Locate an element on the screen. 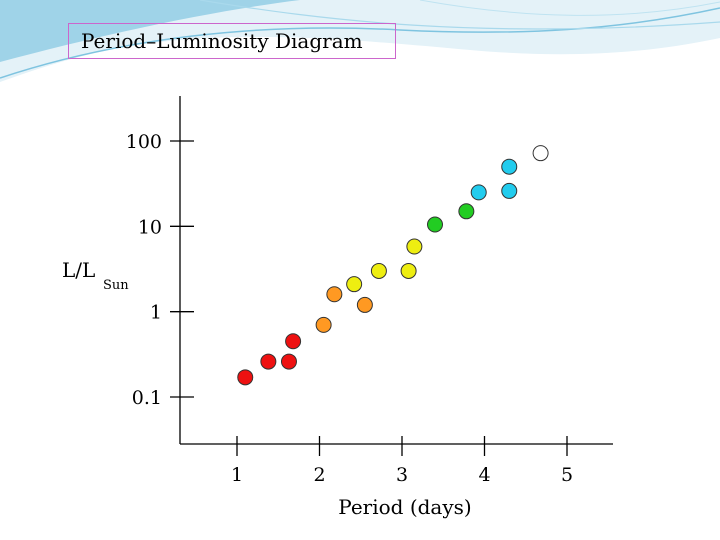  x-tick-label: 5 is located at coordinates (567, 475).